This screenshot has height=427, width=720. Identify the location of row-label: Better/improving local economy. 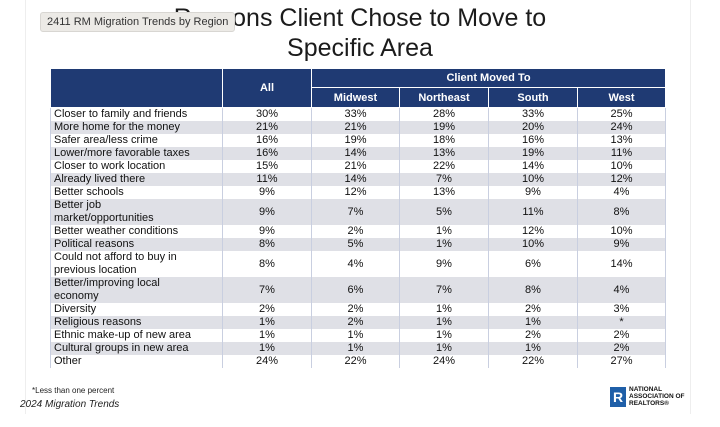
(136, 290).